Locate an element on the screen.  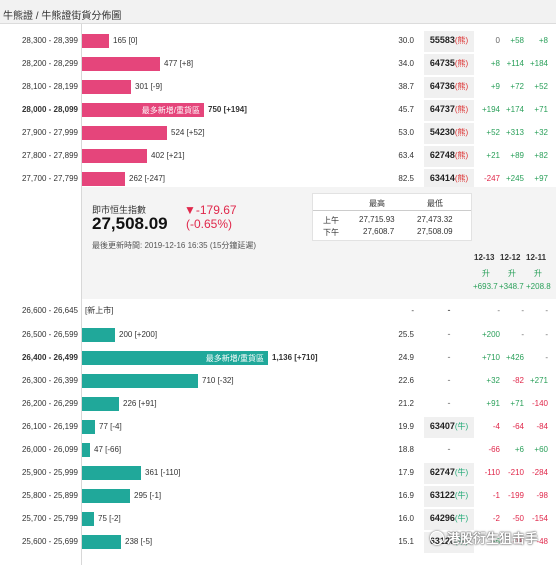
pm-low: 27,508.09 is located at coordinates (435, 231).